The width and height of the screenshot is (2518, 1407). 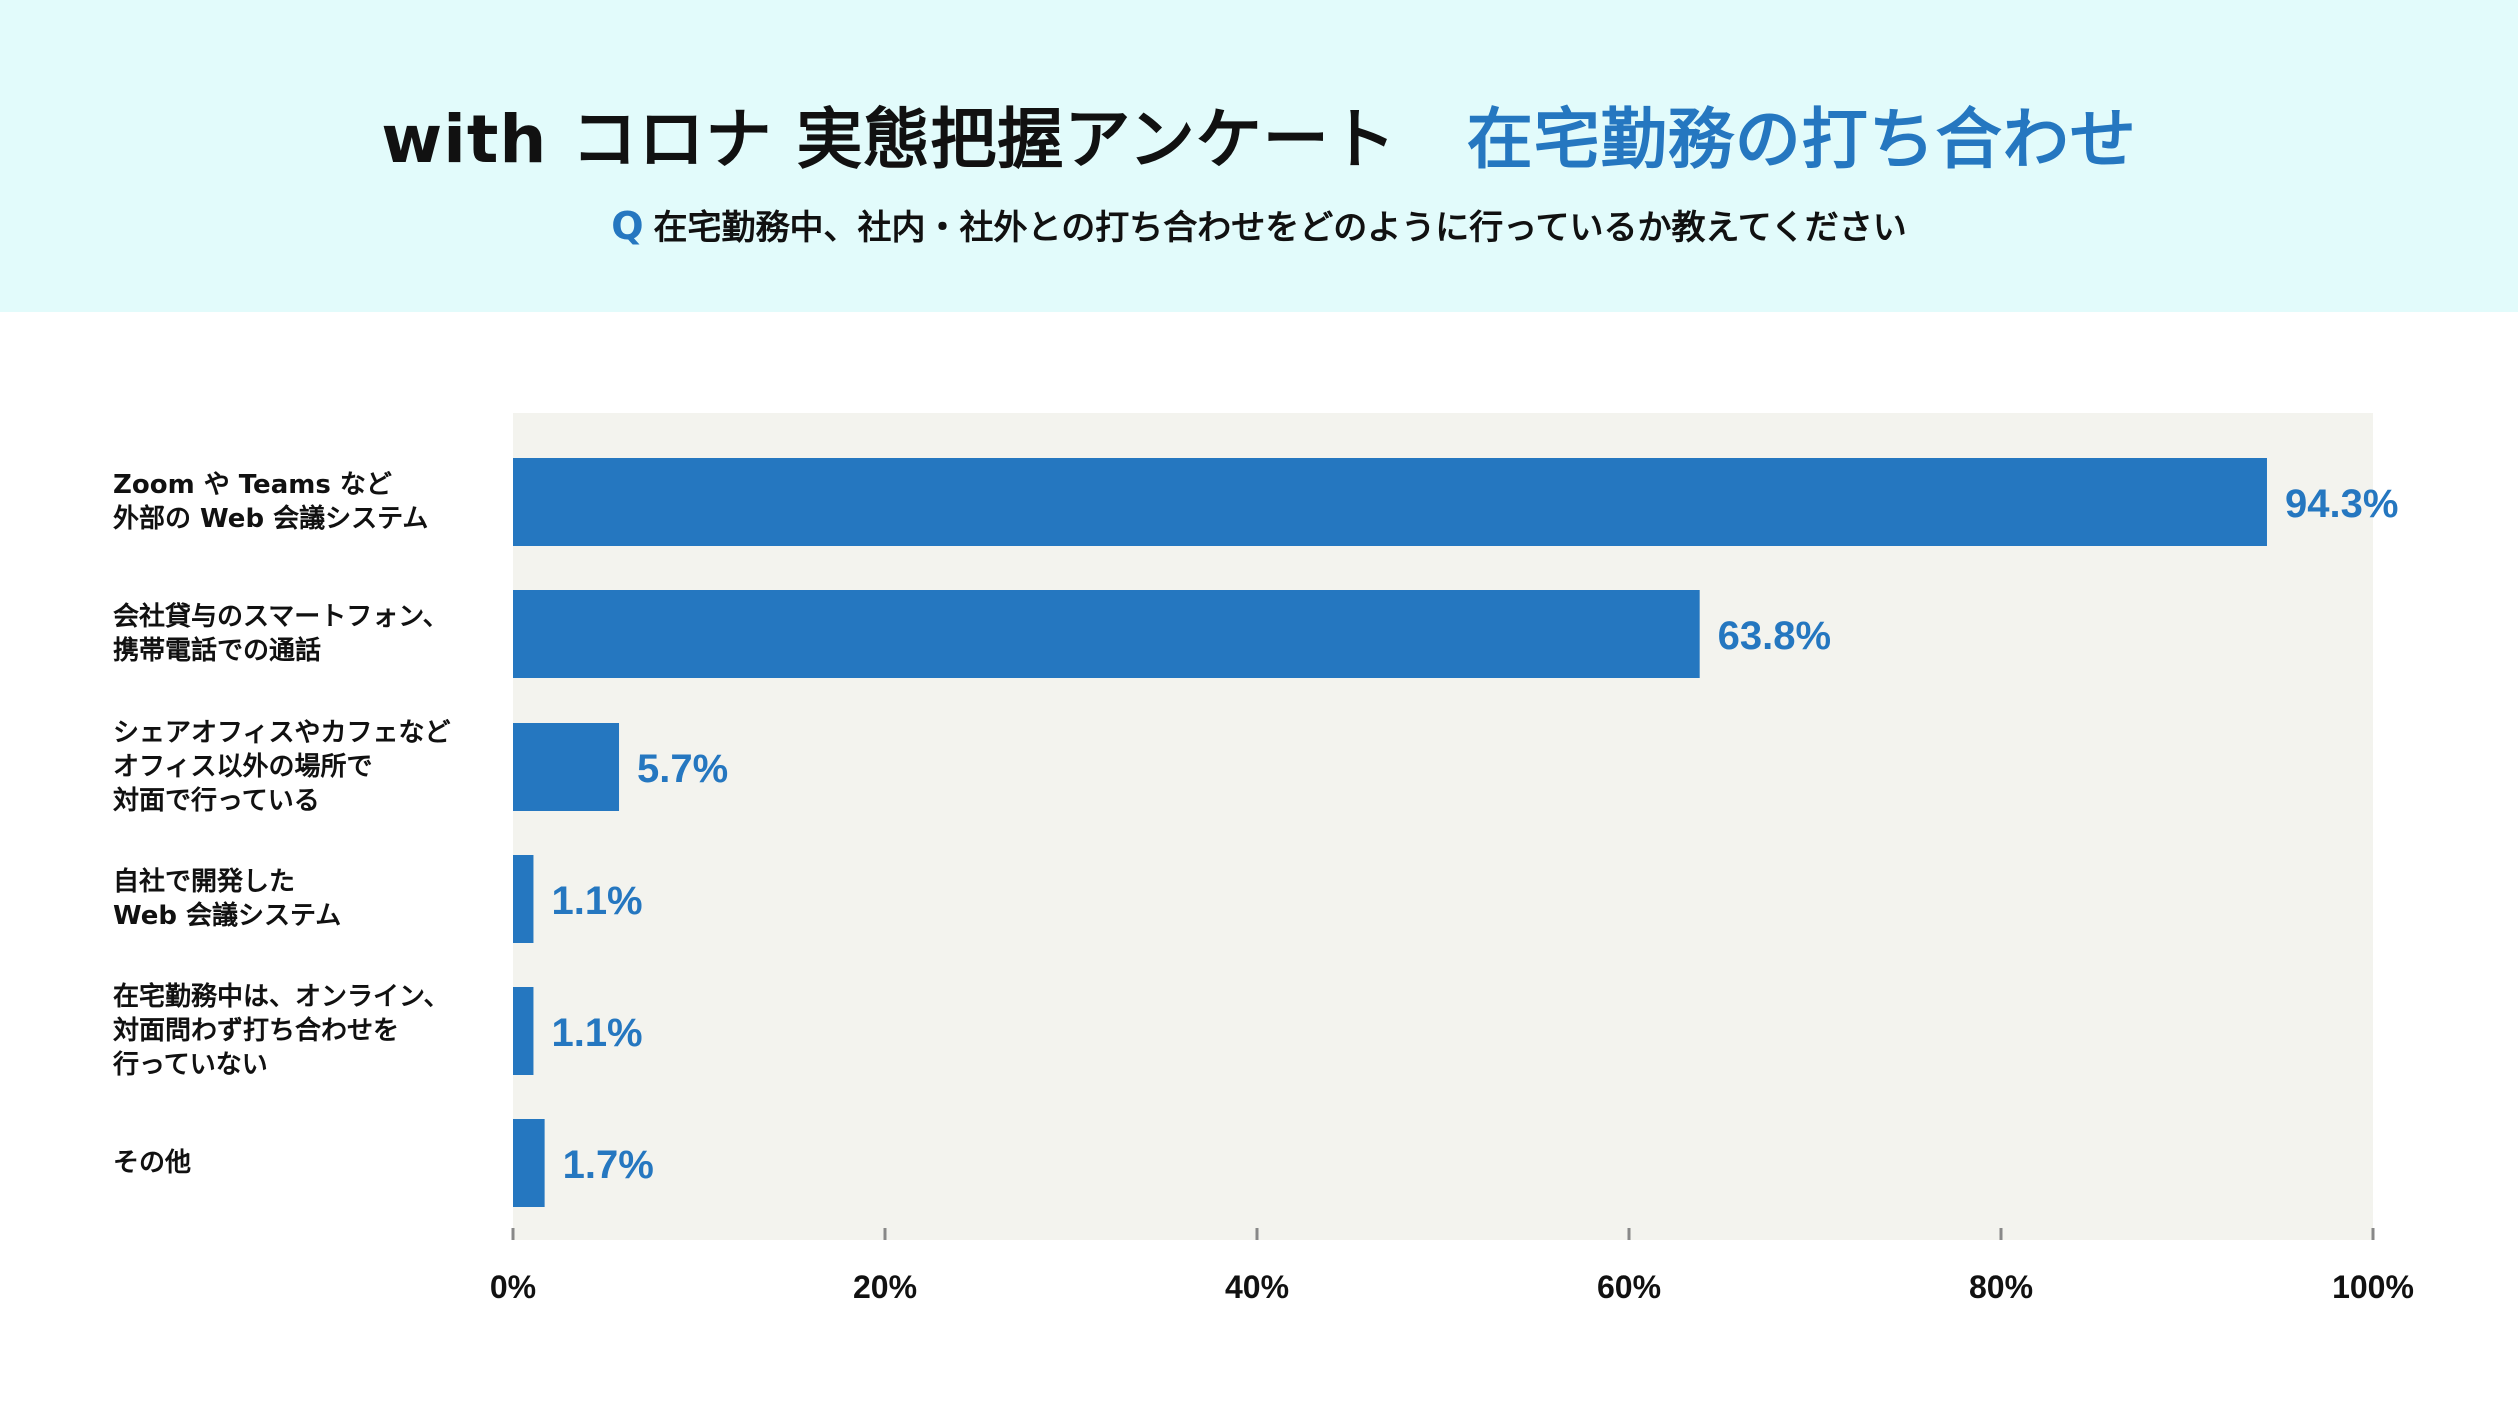 What do you see at coordinates (682, 769) in the screenshot?
I see `value-label-3: 5.7%` at bounding box center [682, 769].